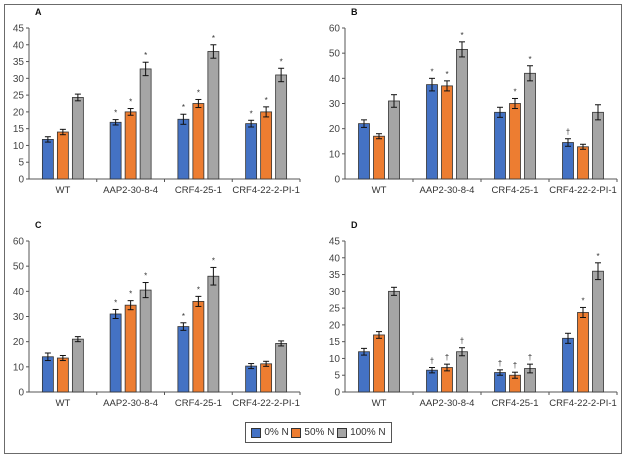 The width and height of the screenshot is (627, 458). What do you see at coordinates (198, 403) in the screenshot?
I see `category-label-c: CRF4-25-1` at bounding box center [198, 403].